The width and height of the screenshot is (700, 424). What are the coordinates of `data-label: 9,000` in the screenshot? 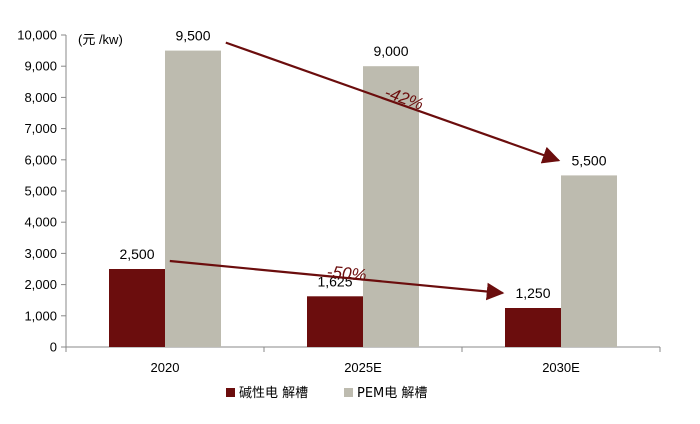 It's located at (390, 51).